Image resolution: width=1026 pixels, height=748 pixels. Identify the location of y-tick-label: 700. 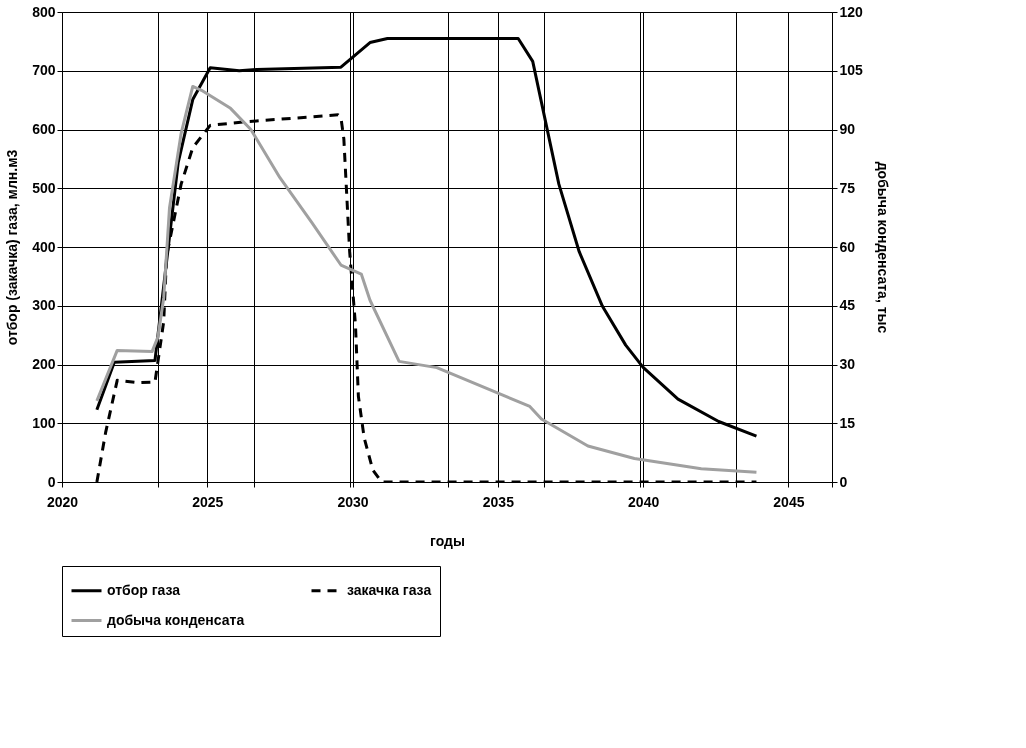
(44, 70).